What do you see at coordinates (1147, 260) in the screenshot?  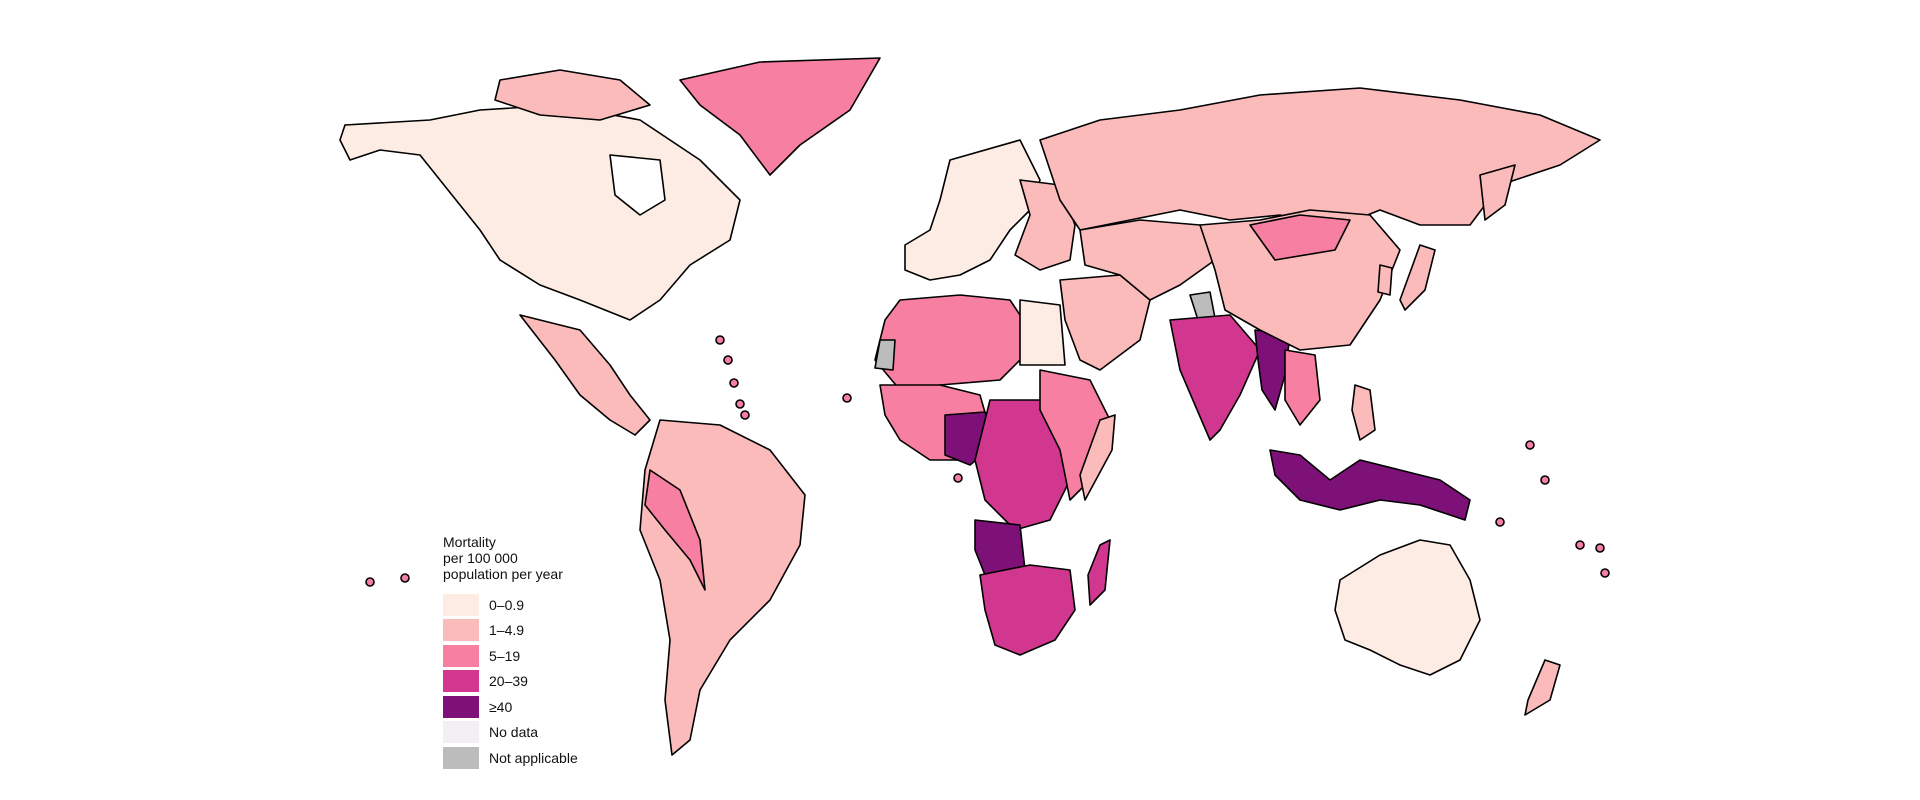 I see `region-central-asia` at bounding box center [1147, 260].